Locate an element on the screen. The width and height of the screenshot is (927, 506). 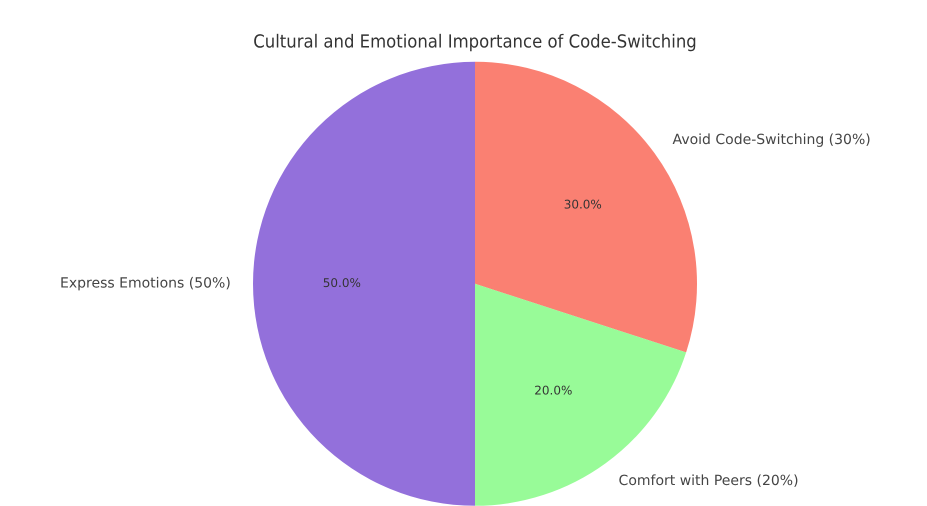
data-label: 50.0% is located at coordinates (341, 283).